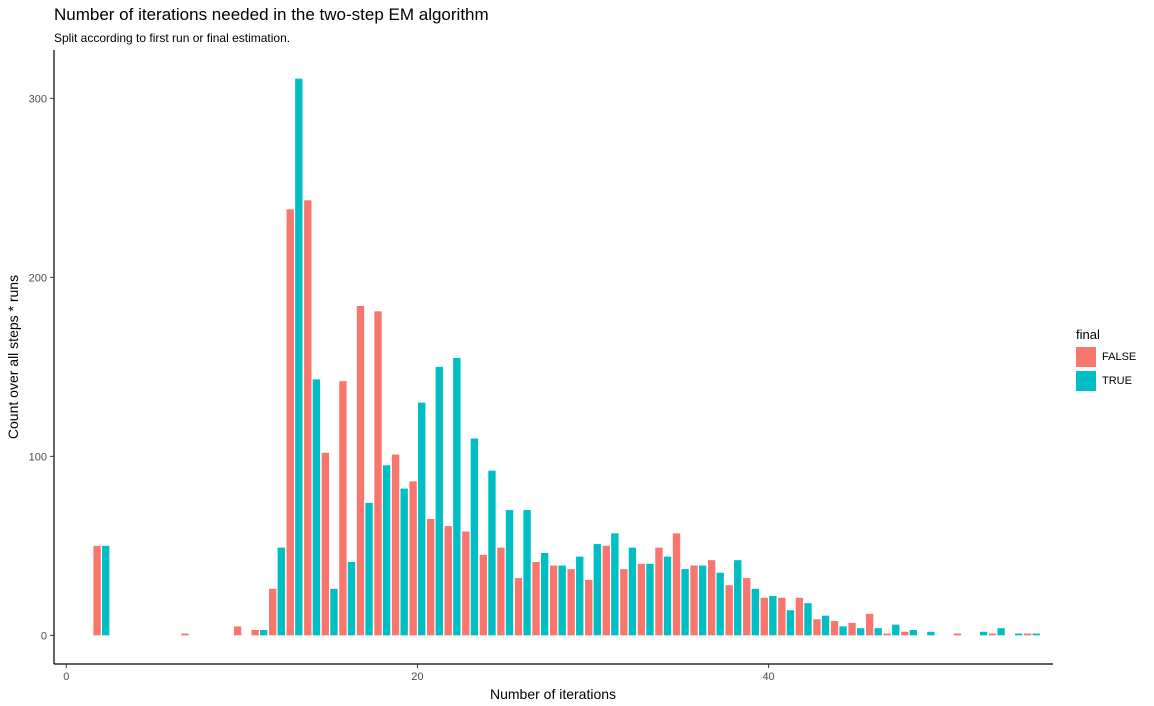 This screenshot has height=706, width=1154. I want to click on y-tick-label: 0, so click(44, 636).